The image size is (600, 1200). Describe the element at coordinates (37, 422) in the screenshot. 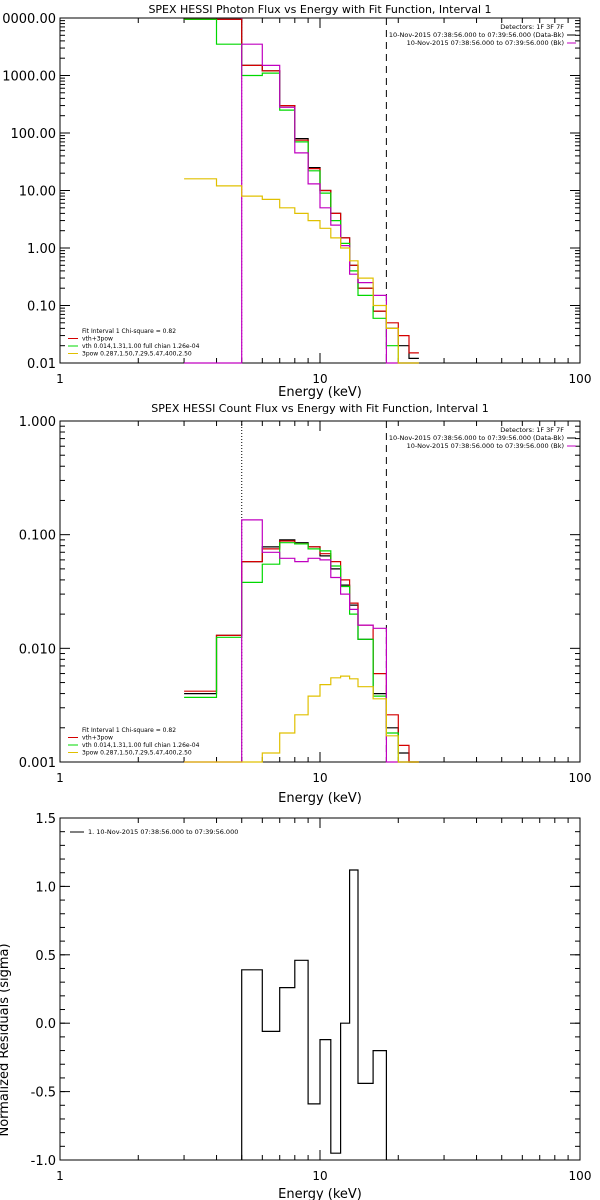

I see `y-tick-label: 1.000` at that location.